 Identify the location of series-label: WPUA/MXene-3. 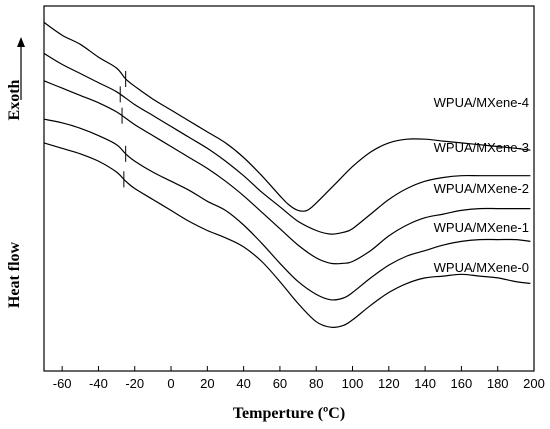
(481, 147).